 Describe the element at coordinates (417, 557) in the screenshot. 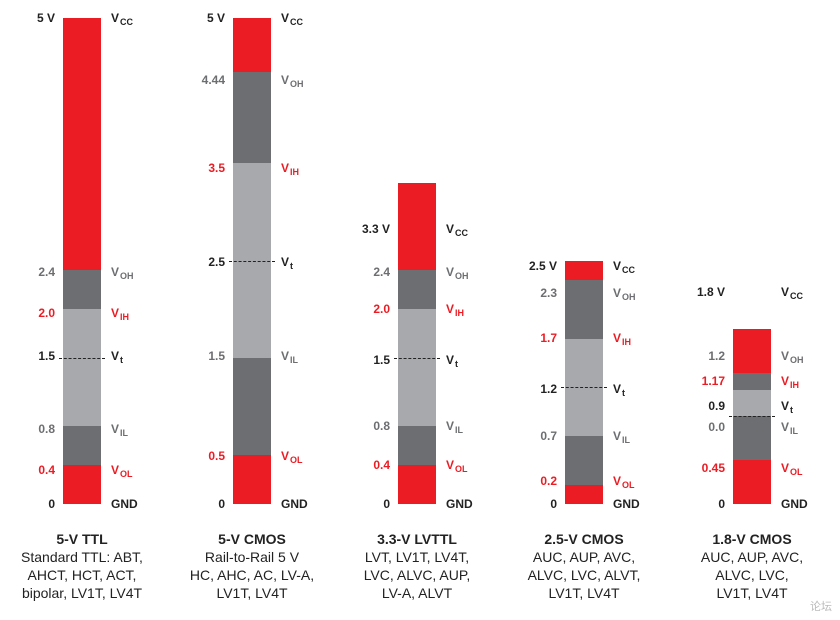

I see `device-family-list: LVT, LV1T, LV4T,` at that location.